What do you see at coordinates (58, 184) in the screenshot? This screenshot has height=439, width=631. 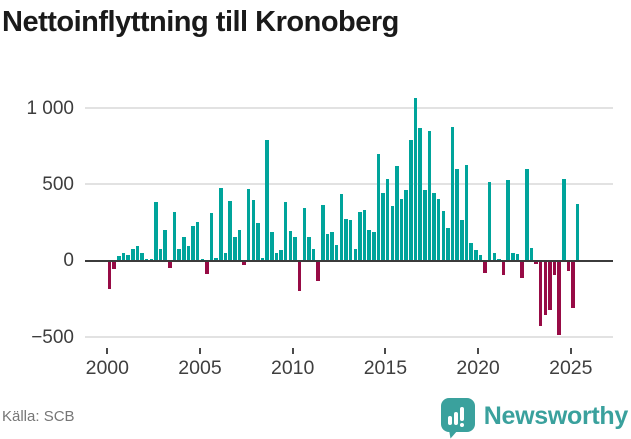 I see `y-axis-label: 500` at bounding box center [58, 184].